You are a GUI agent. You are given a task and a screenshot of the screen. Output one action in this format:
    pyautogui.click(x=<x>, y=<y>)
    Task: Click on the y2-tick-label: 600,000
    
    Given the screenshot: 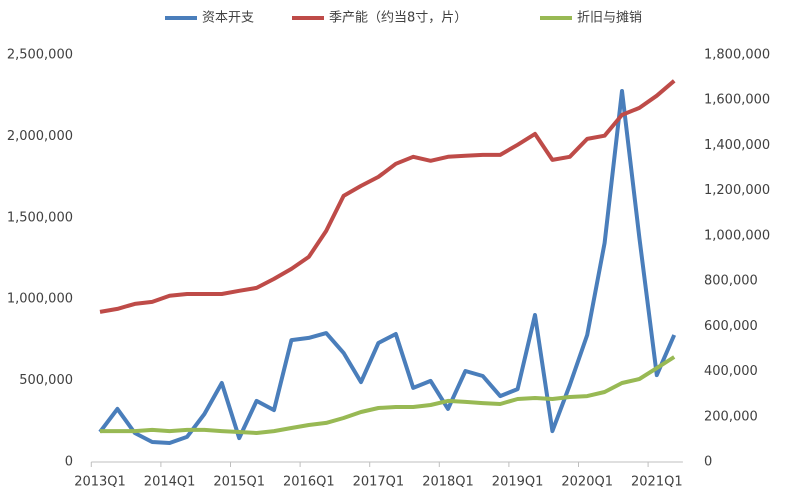 What is the action you would take?
    pyautogui.click(x=731, y=326)
    